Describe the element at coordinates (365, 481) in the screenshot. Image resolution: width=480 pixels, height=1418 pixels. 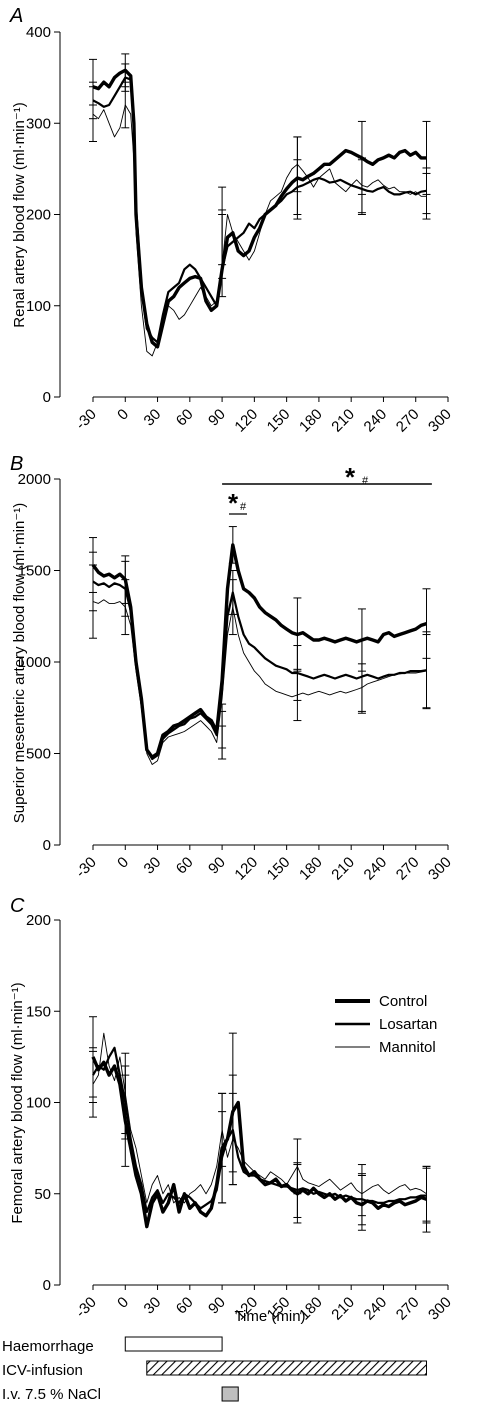
I see `significance-bar-hash: #` at that location.